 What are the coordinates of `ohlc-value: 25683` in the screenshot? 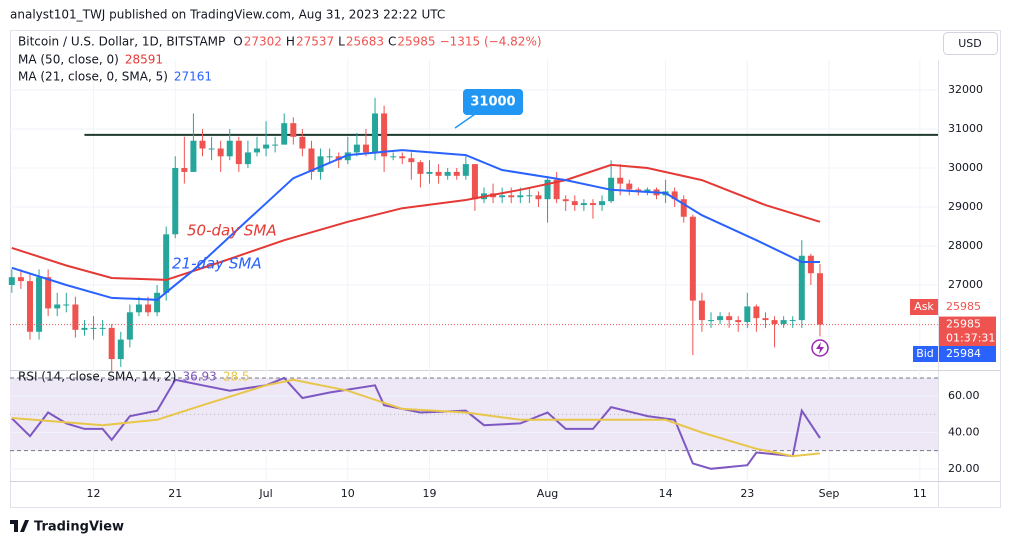 It's located at (365, 42).